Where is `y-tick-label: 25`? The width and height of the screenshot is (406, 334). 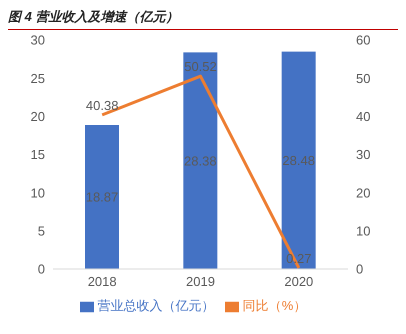
y-tick-label: 25 is located at coordinates (37, 78).